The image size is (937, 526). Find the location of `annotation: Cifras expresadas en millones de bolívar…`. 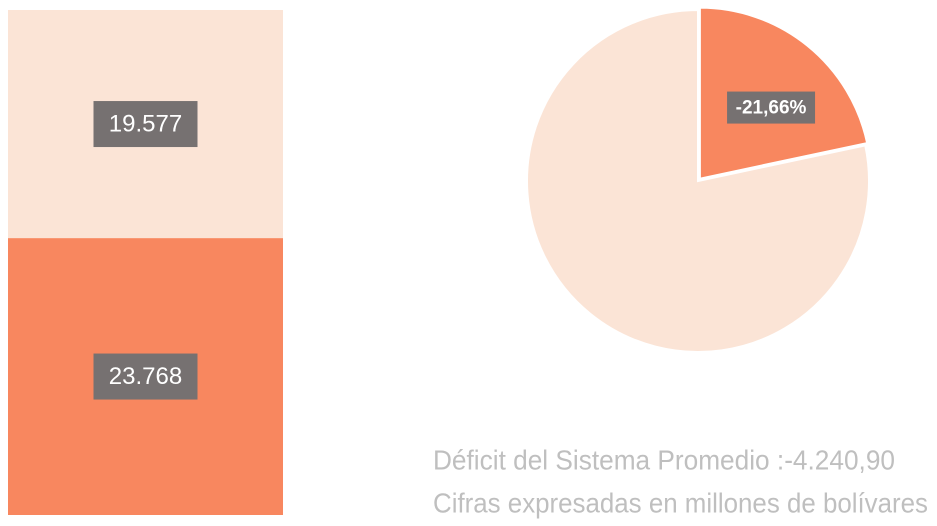

annotation: Cifras expresadas en millones de bolívar… is located at coordinates (680, 502).